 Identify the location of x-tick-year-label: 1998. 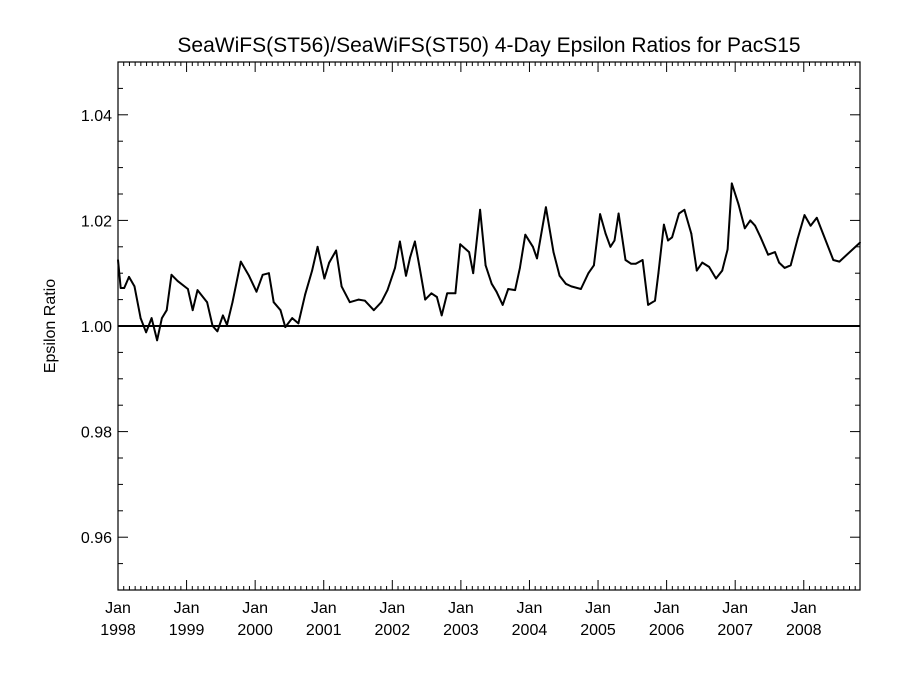
(118, 630).